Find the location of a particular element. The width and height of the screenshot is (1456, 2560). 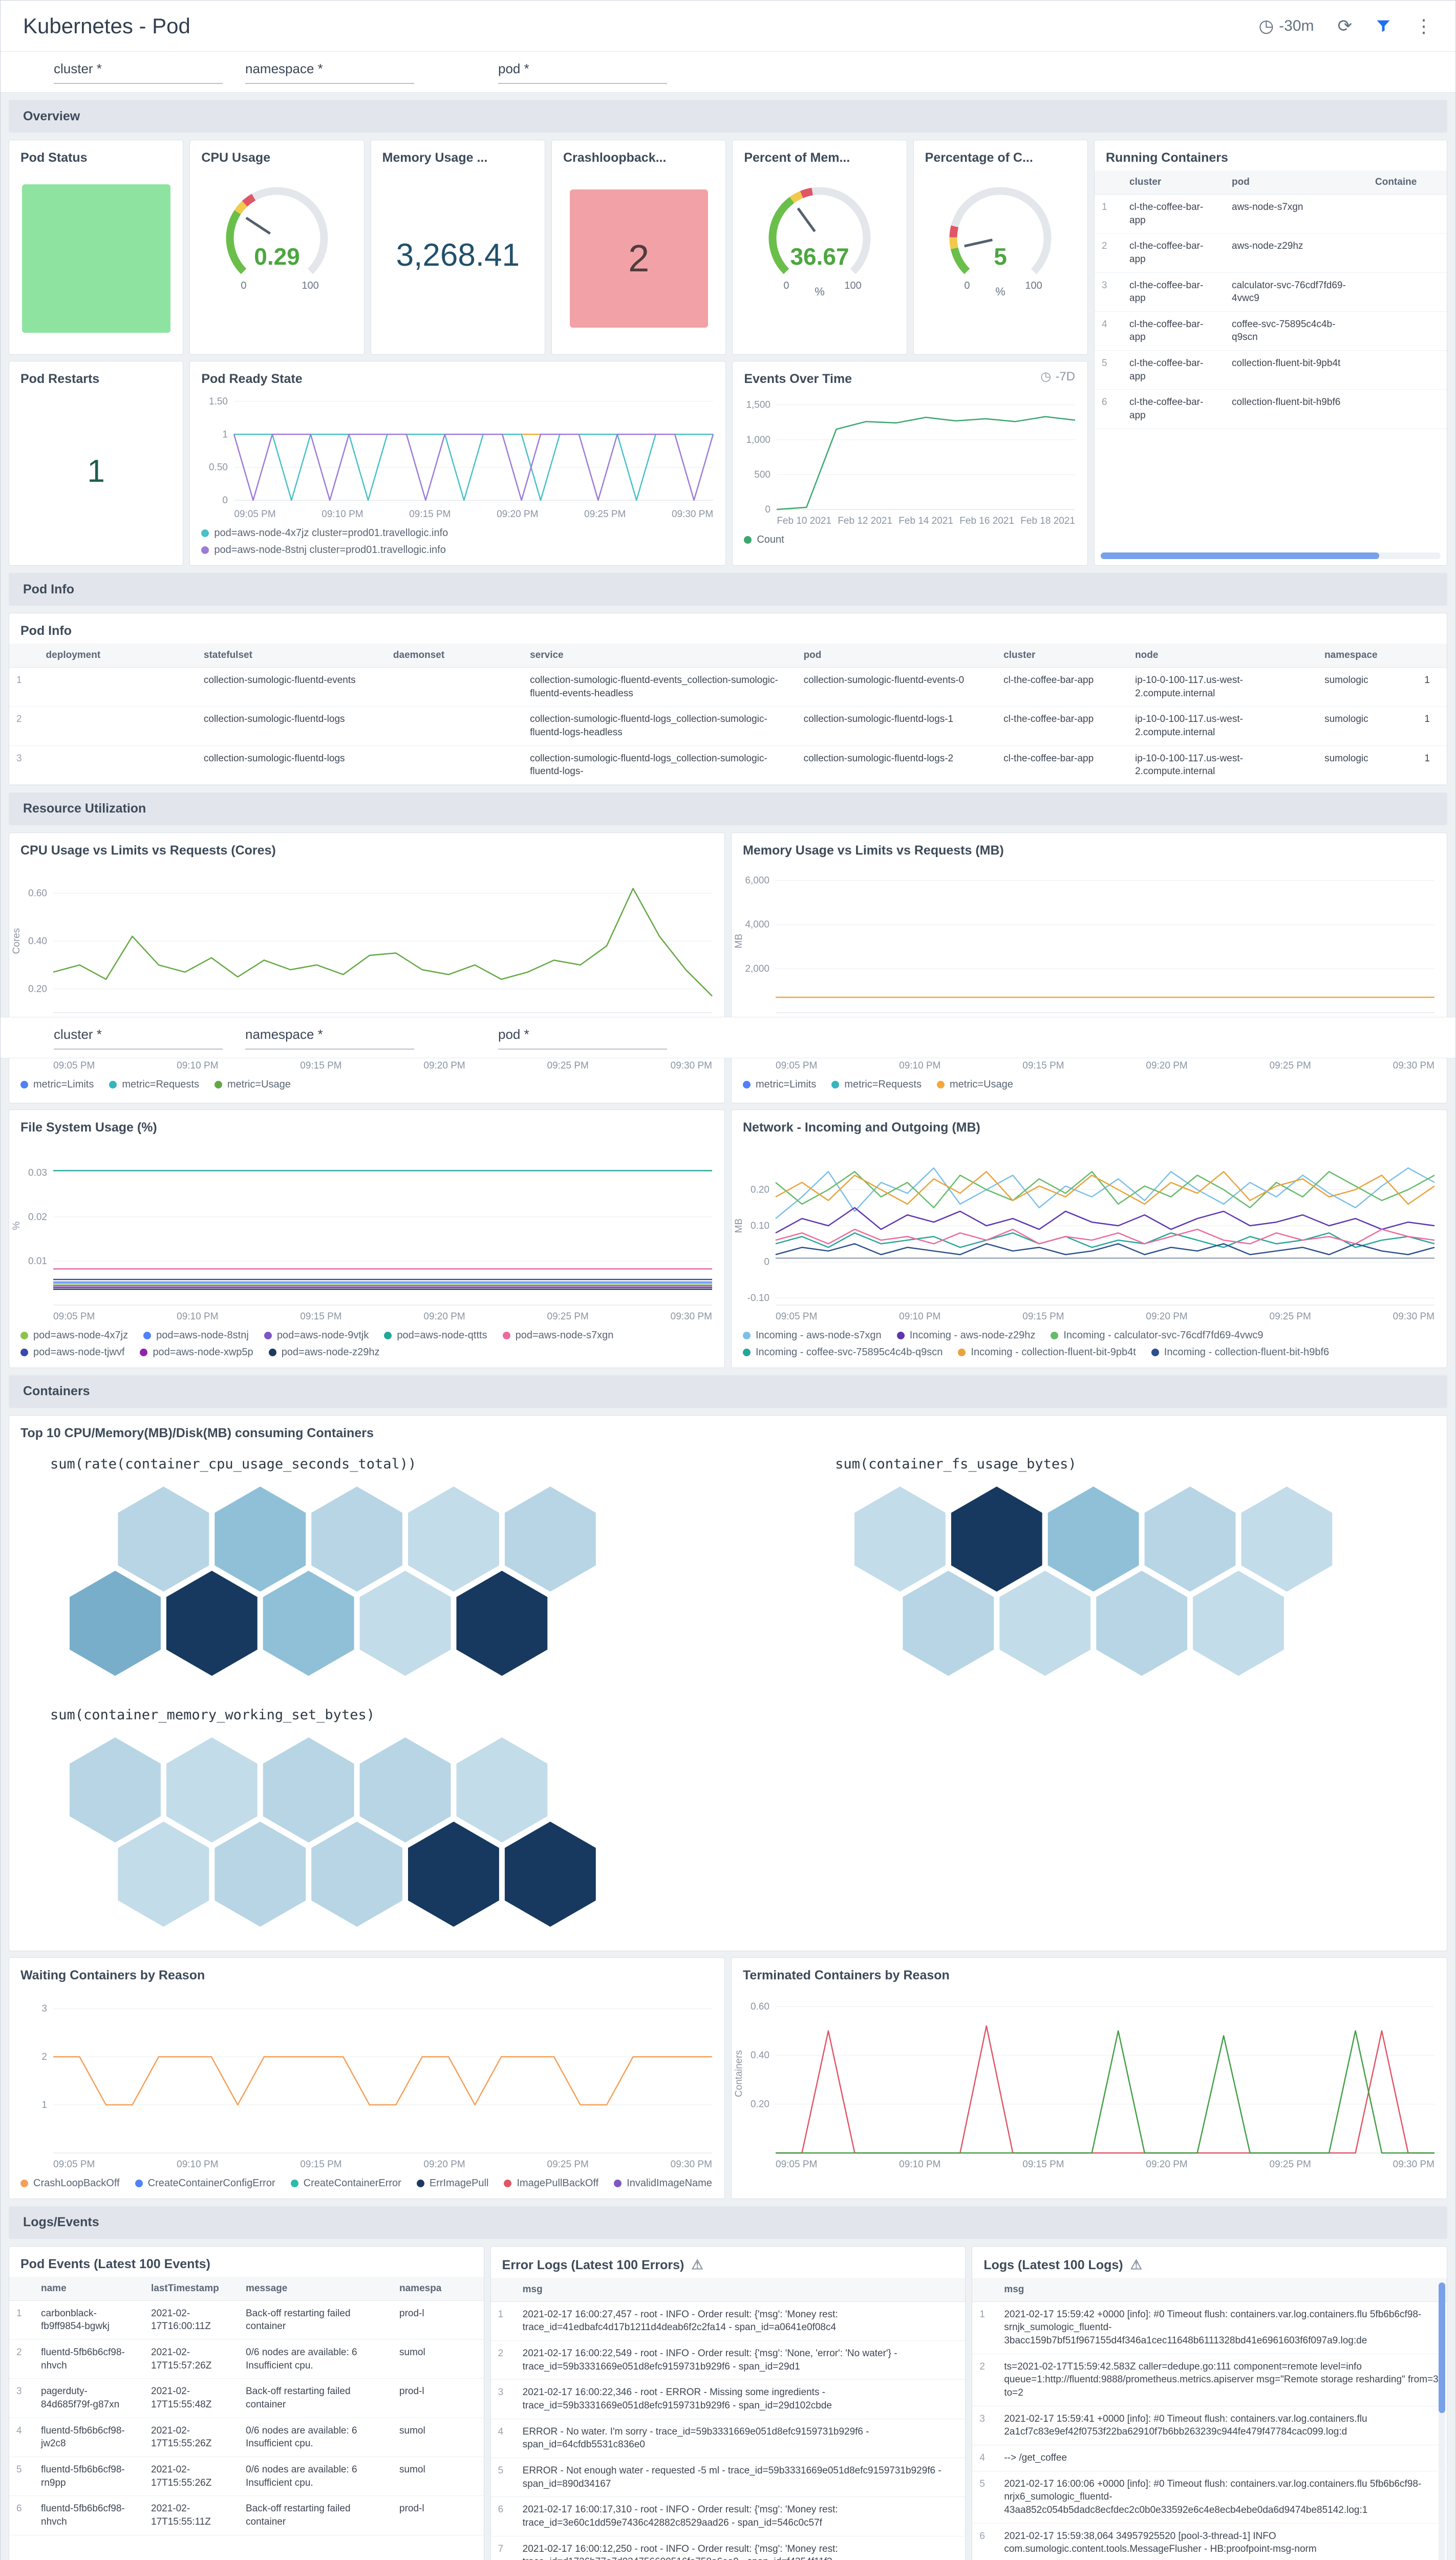

section-header-logs-events: Logs/Events is located at coordinates (728, 2222).